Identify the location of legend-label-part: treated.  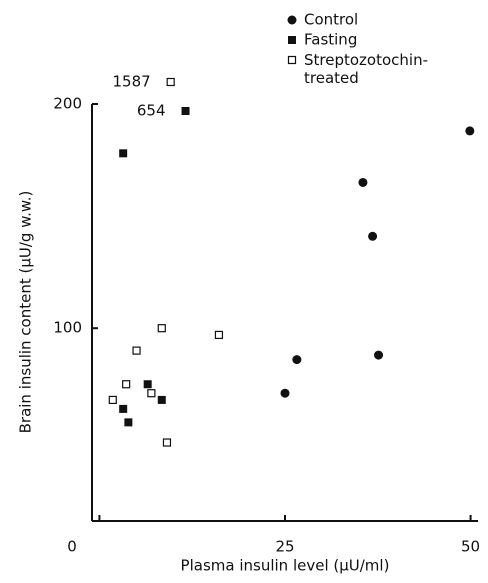
(331, 78).